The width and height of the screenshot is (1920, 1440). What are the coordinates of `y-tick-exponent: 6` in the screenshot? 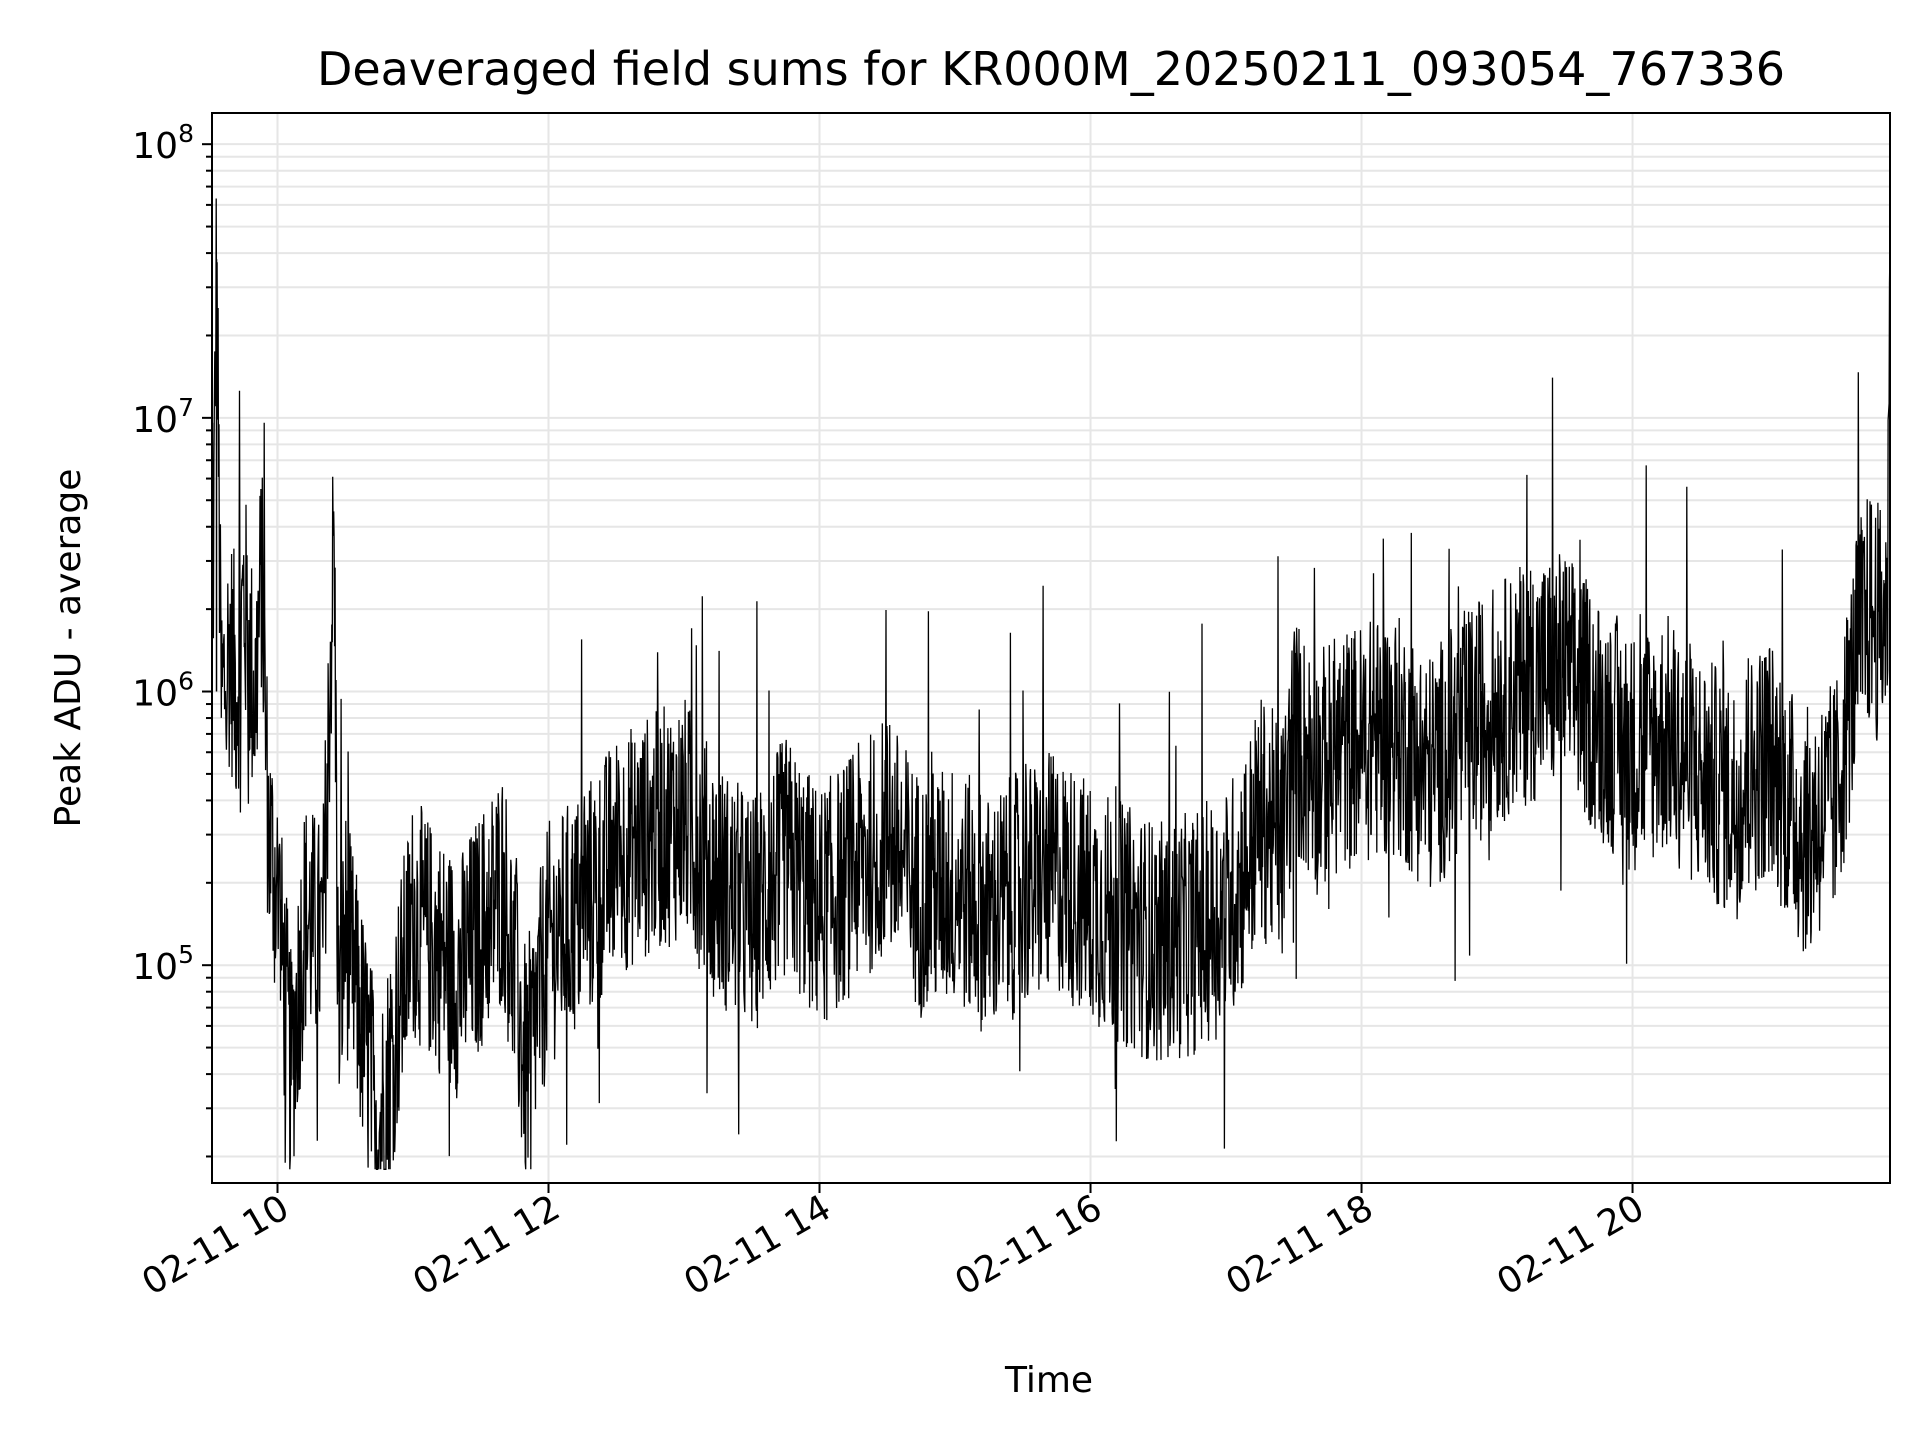 It's located at (186, 681).